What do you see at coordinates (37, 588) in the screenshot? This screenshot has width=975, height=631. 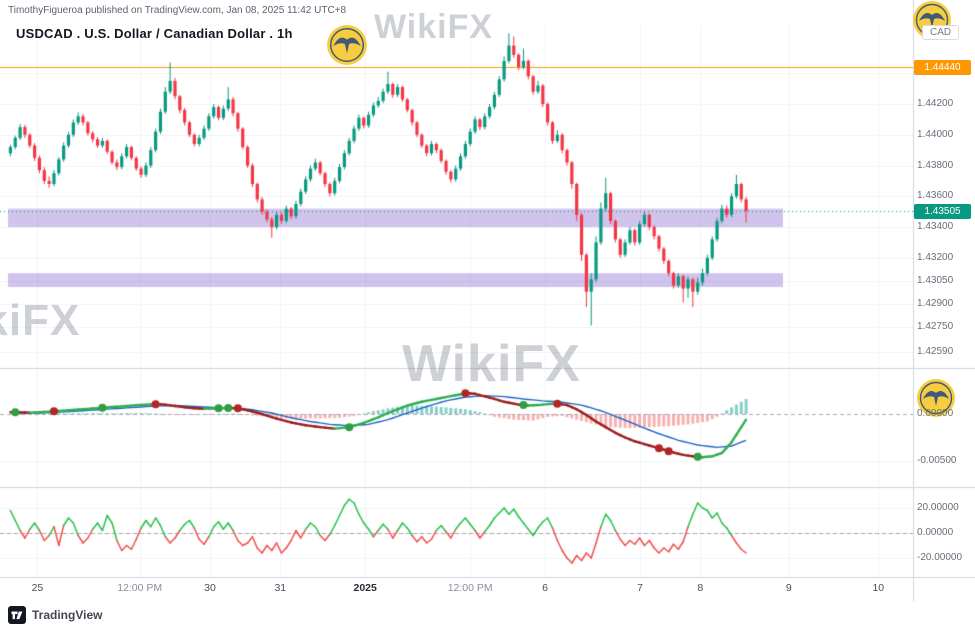 I see `time-axis-label: 25` at bounding box center [37, 588].